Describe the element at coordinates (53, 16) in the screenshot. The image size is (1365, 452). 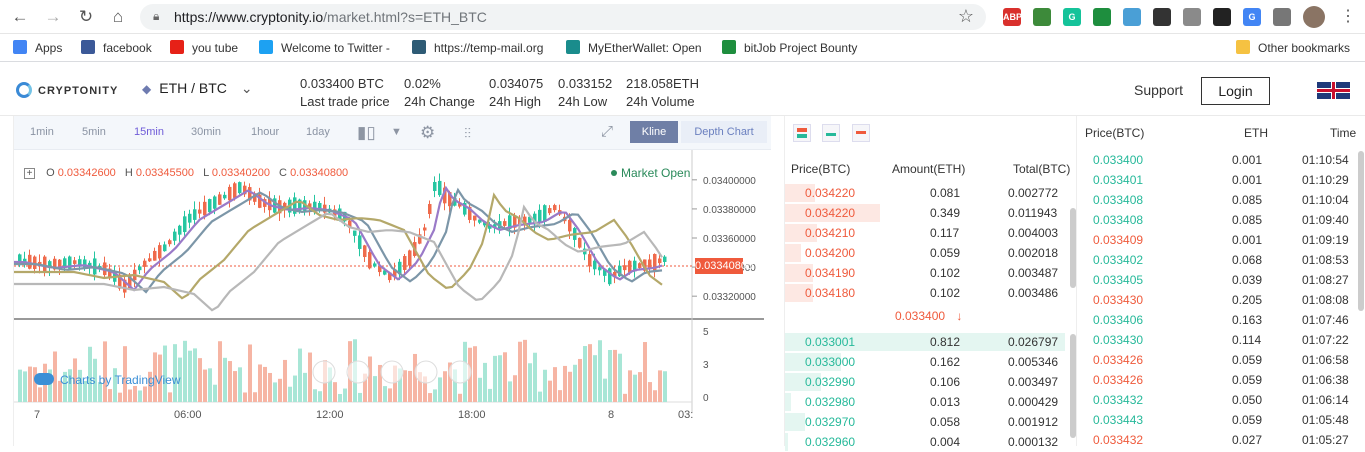
I see `forward-arrow-icon: →` at that location.